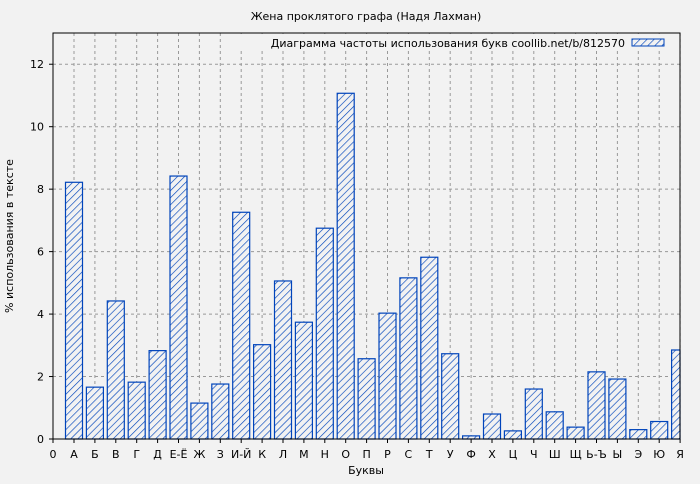 The height and width of the screenshot is (484, 700). What do you see at coordinates (533, 414) in the screenshot?
I see `bar-Ч` at bounding box center [533, 414].